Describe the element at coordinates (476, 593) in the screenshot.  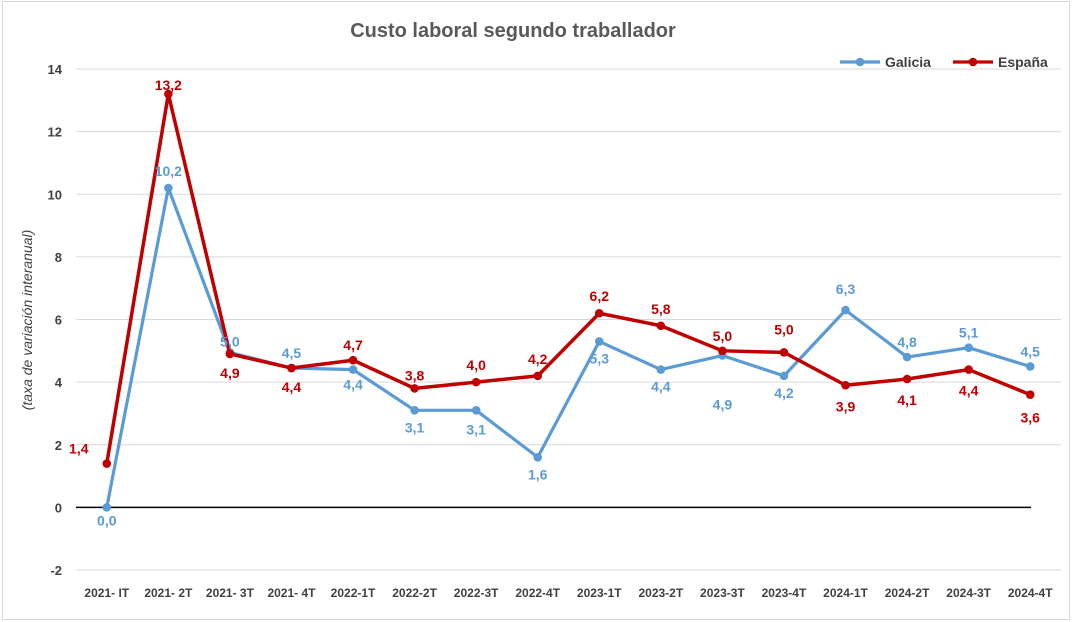
I see `x-tick-label: 2022-3T` at that location.